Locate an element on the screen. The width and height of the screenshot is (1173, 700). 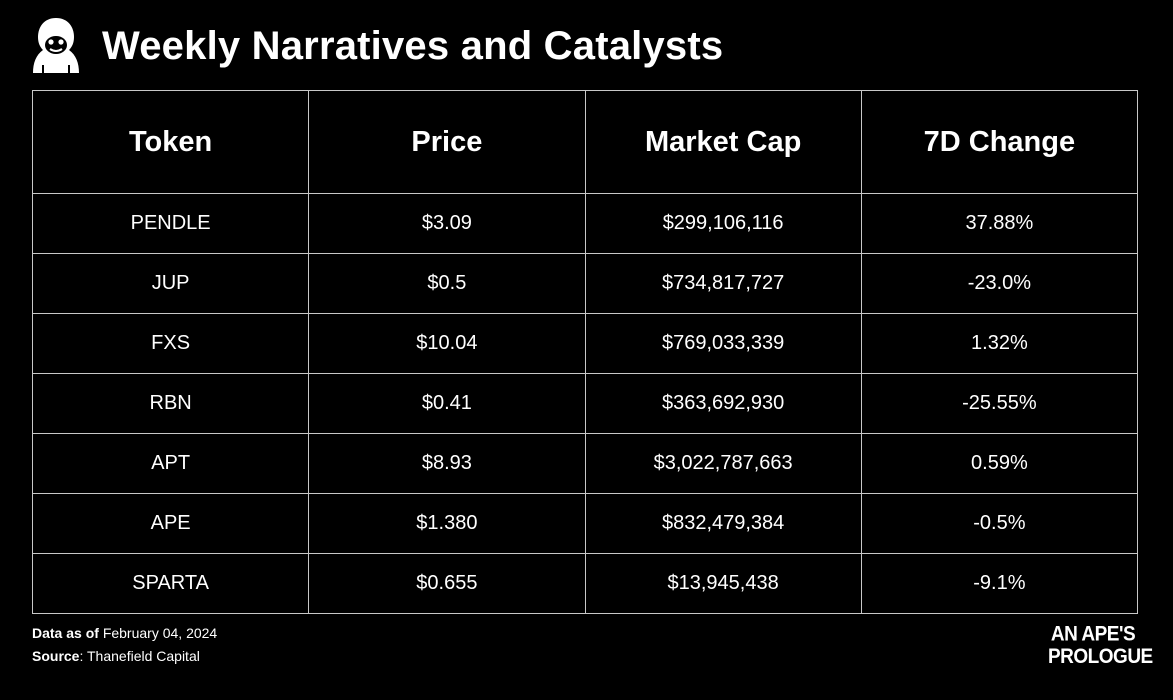
column-header-market-cap: Market Cap is located at coordinates (723, 142).